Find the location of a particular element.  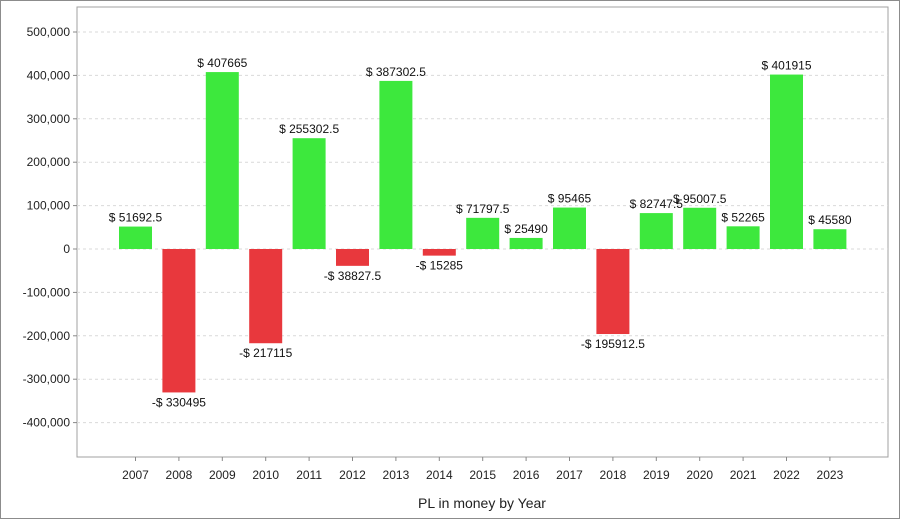

bar-2008 is located at coordinates (179, 321).